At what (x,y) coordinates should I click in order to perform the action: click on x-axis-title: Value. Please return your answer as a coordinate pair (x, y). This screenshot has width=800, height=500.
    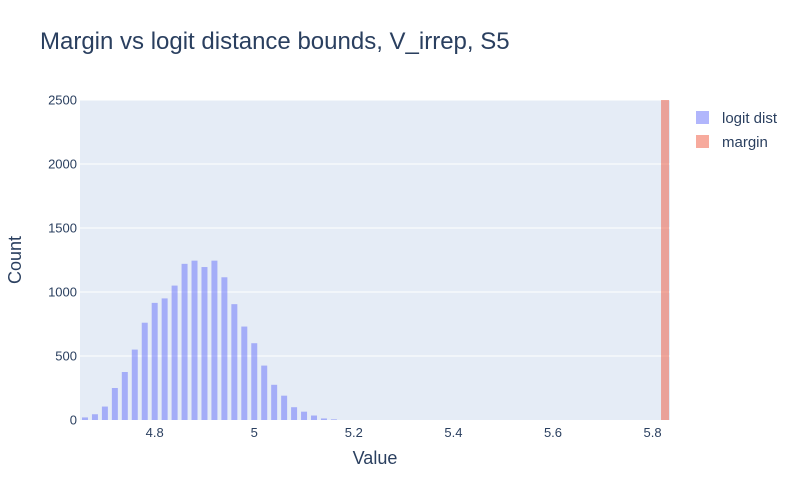
    Looking at the image, I should click on (375, 458).